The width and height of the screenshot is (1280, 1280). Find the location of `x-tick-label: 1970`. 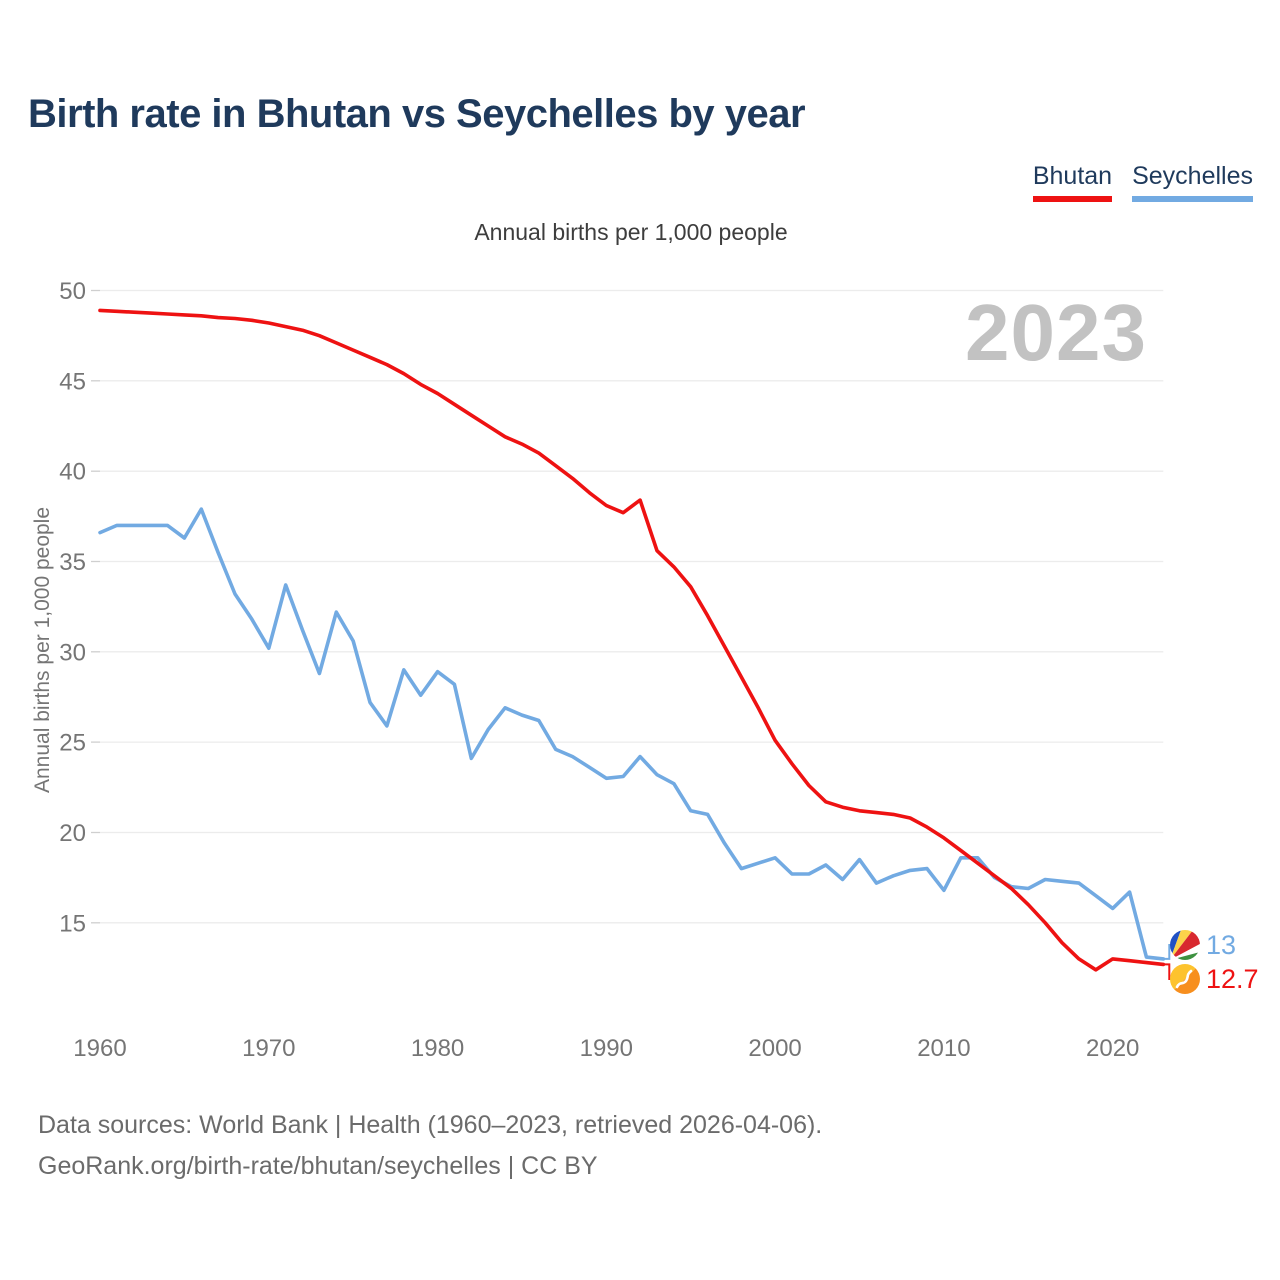

x-tick-label: 1970 is located at coordinates (268, 1048).